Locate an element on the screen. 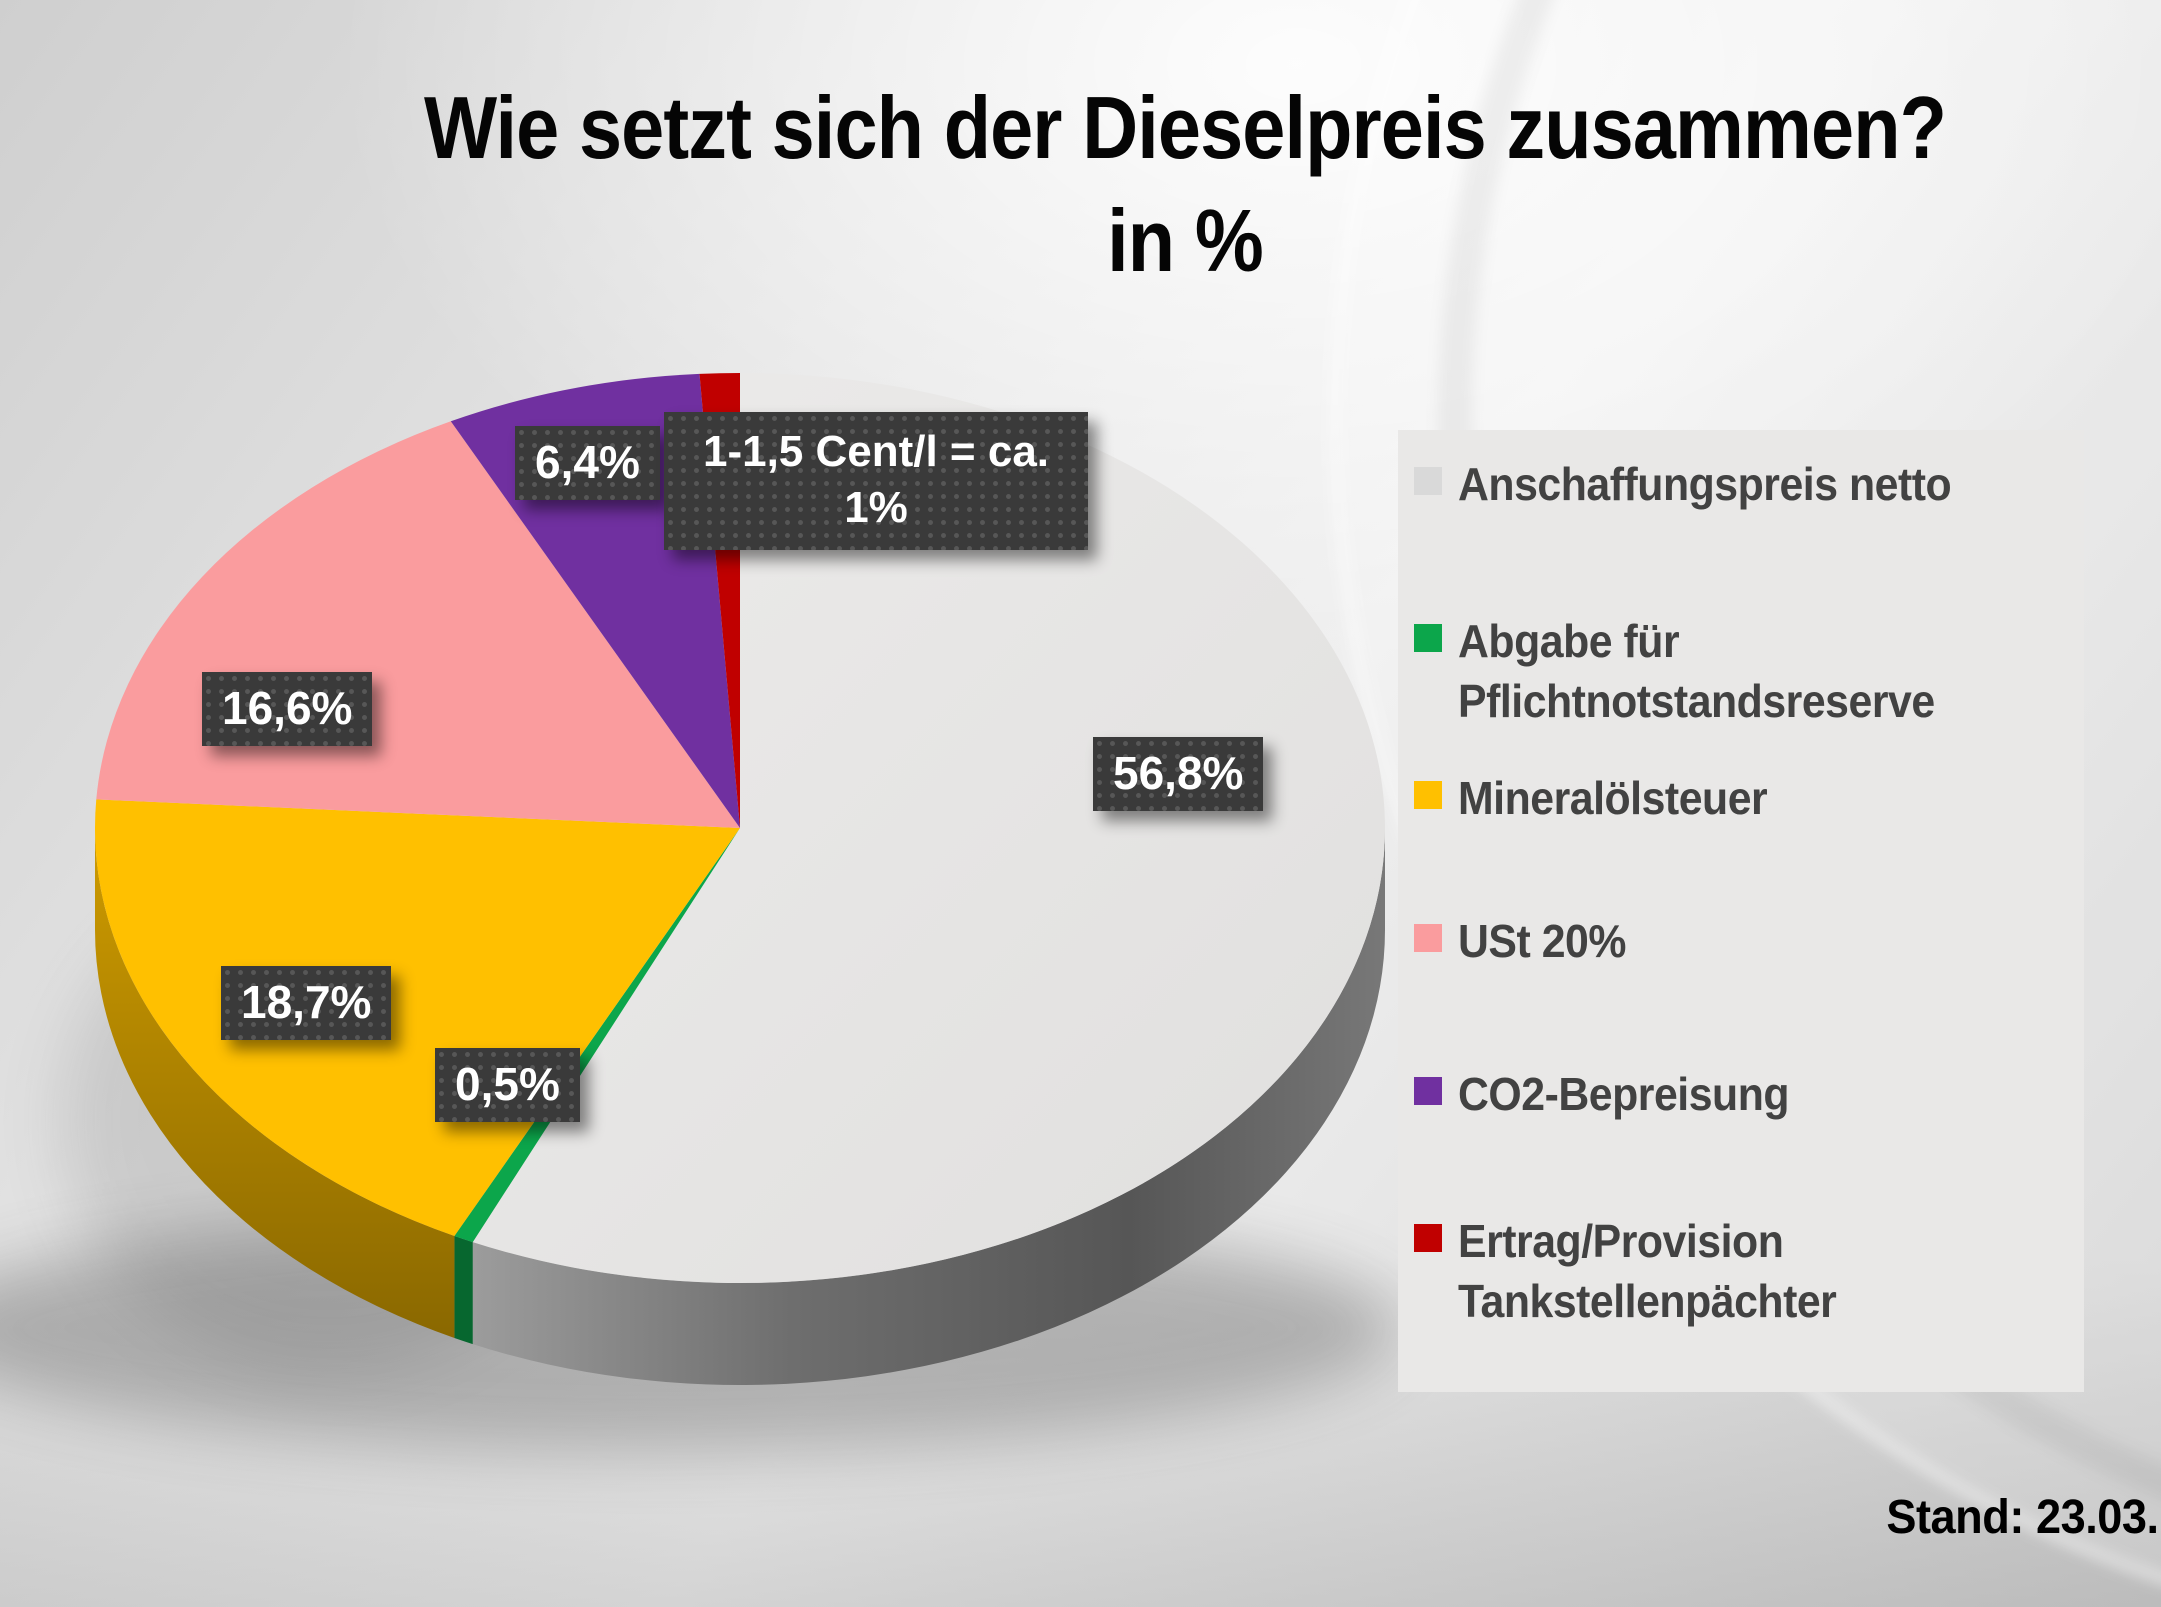 The image size is (2161, 1607). legend-swatch-anschaffungspreis is located at coordinates (1428, 481).